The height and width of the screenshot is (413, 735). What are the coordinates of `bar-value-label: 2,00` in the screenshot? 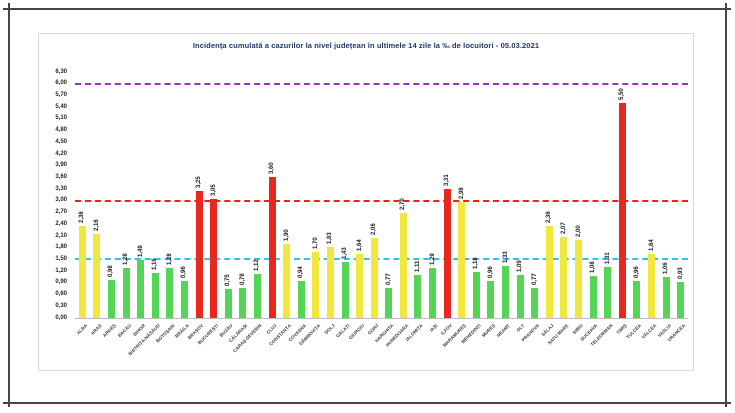 It's located at (578, 231).